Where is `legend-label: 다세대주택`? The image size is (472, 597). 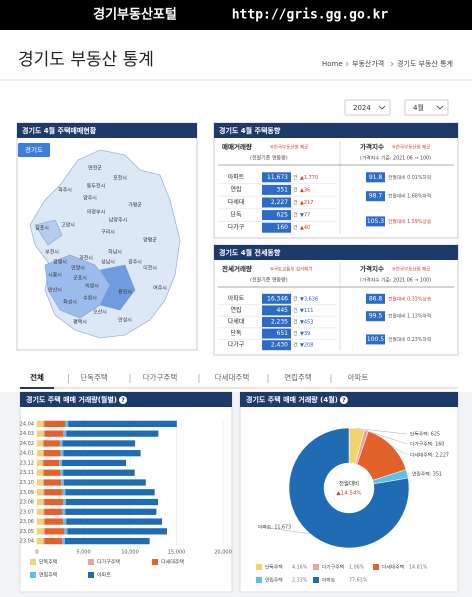
legend-label: 다세대주택 is located at coordinates (172, 562).